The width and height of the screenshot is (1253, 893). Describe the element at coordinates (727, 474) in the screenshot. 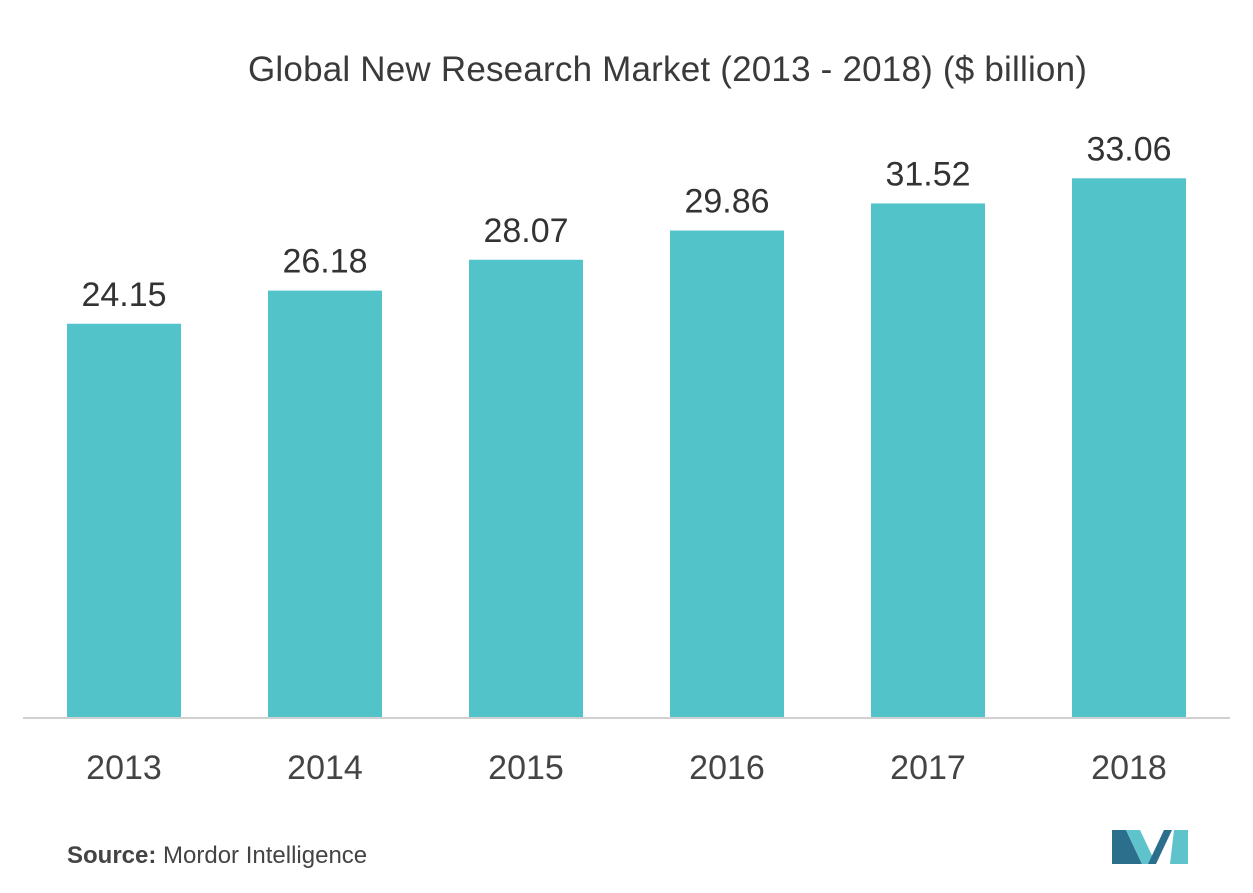

I see `bar-2016` at that location.